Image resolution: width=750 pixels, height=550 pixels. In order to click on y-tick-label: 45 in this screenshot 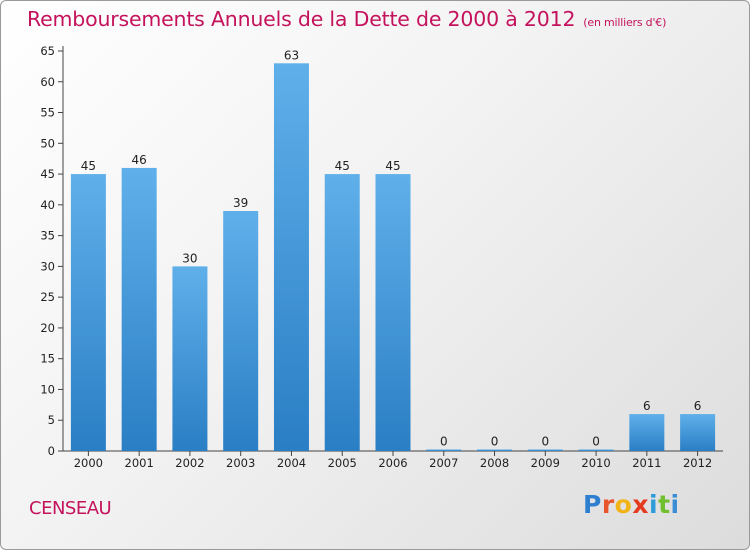, I will do `click(47, 174)`.